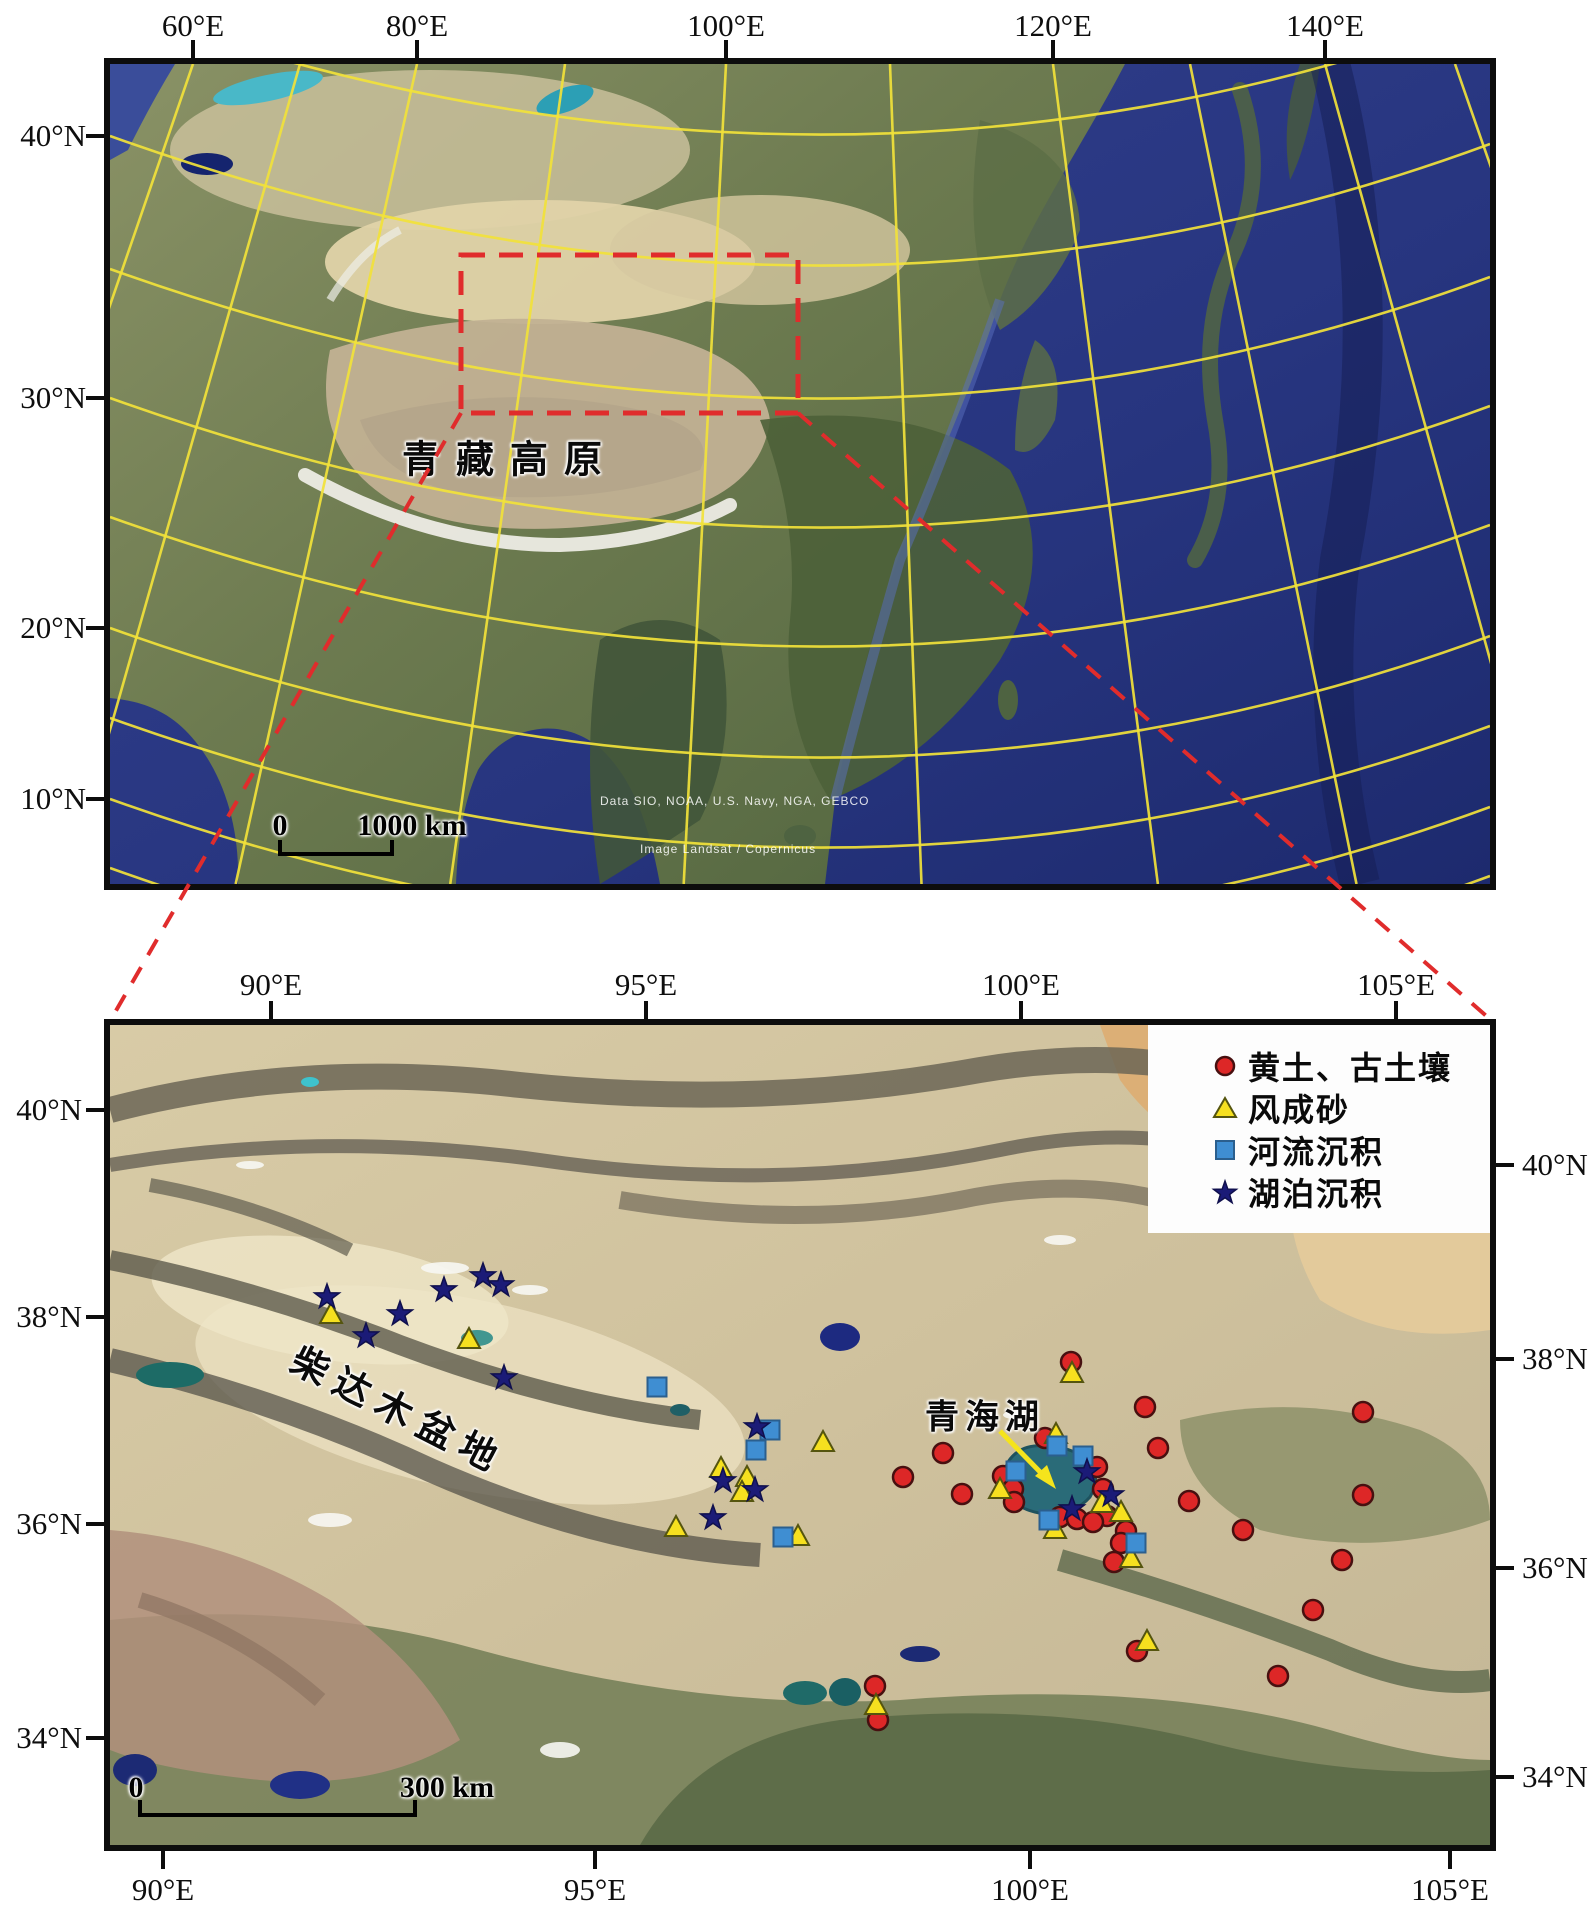 This screenshot has height=1921, width=1596. What do you see at coordinates (1316, 1194) in the screenshot?
I see `legend-item-label: 湖泊沉积` at bounding box center [1316, 1194].